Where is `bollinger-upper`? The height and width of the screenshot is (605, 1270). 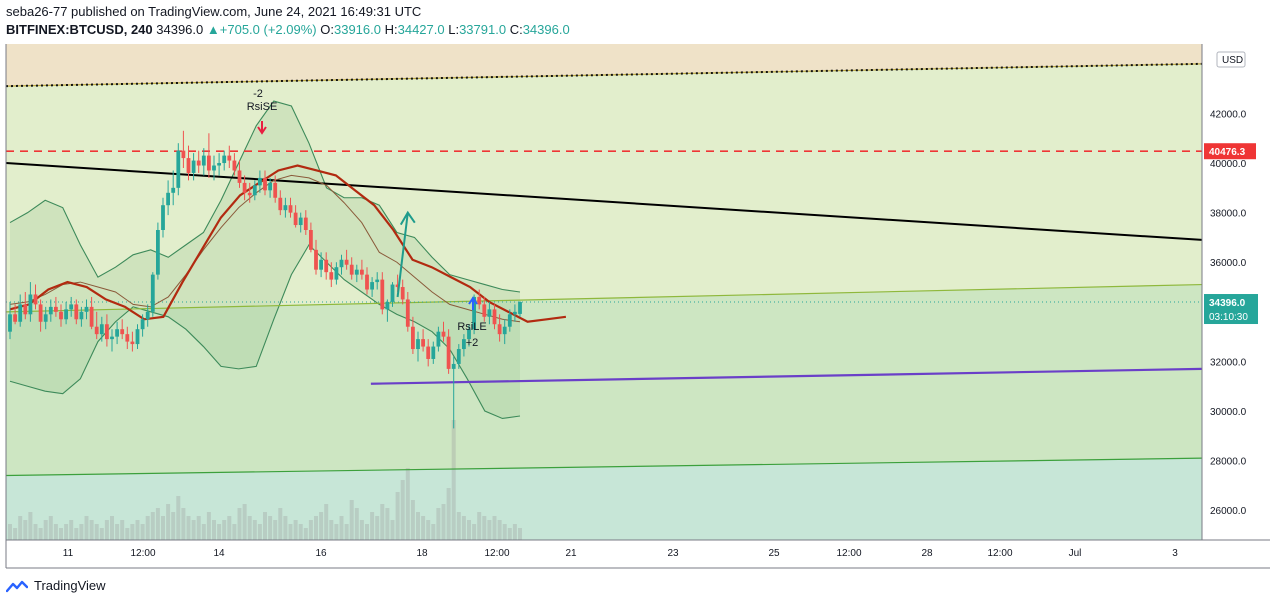 bollinger-upper is located at coordinates (265, 196).